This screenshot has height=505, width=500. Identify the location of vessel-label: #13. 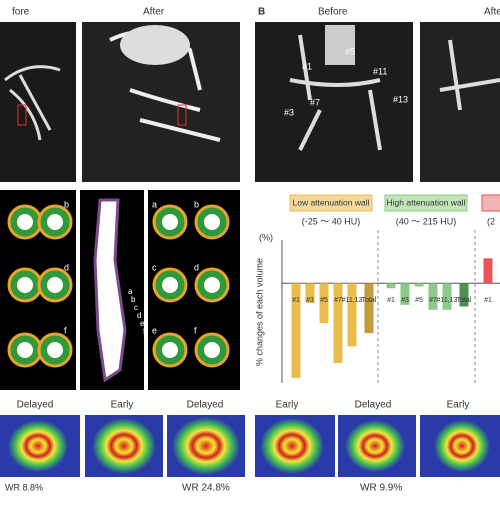
(400, 99).